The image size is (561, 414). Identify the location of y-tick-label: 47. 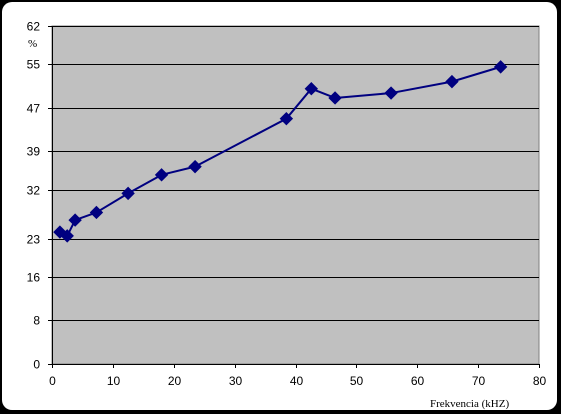
(34, 109).